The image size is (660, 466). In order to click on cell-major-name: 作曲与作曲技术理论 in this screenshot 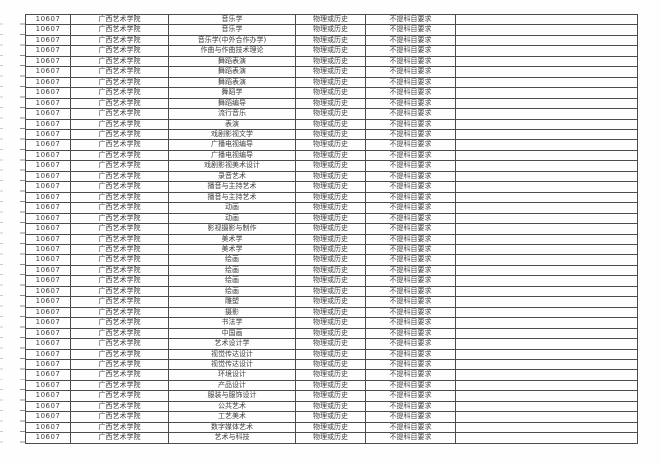, I will do `click(232, 51)`.